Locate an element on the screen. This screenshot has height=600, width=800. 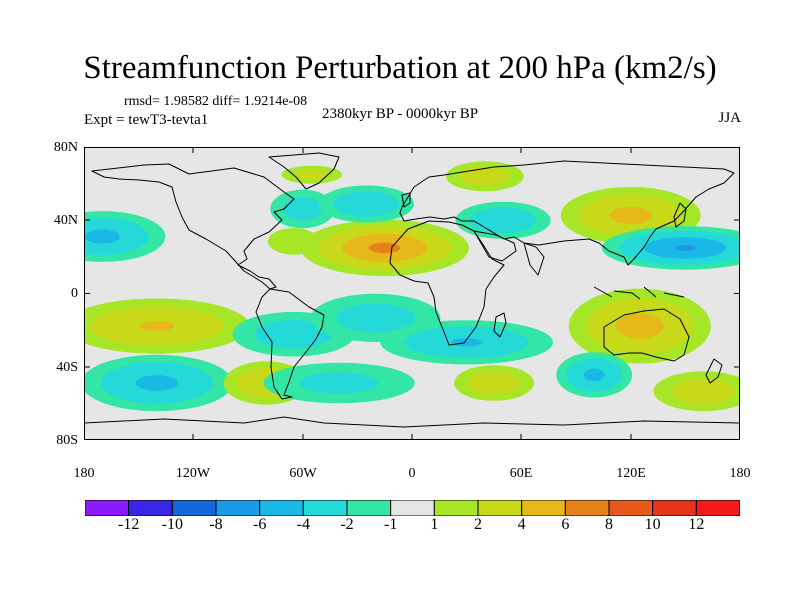
lat-tick-eq: 0 is located at coordinates (74, 293).